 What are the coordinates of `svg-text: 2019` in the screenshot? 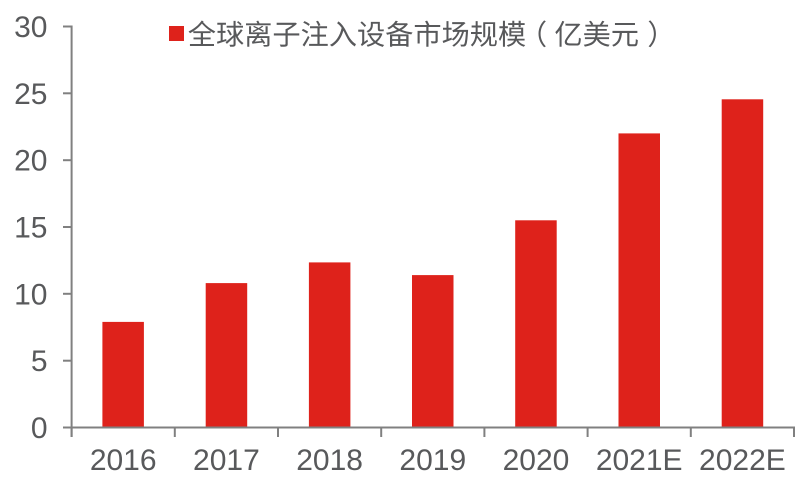 It's located at (432, 460).